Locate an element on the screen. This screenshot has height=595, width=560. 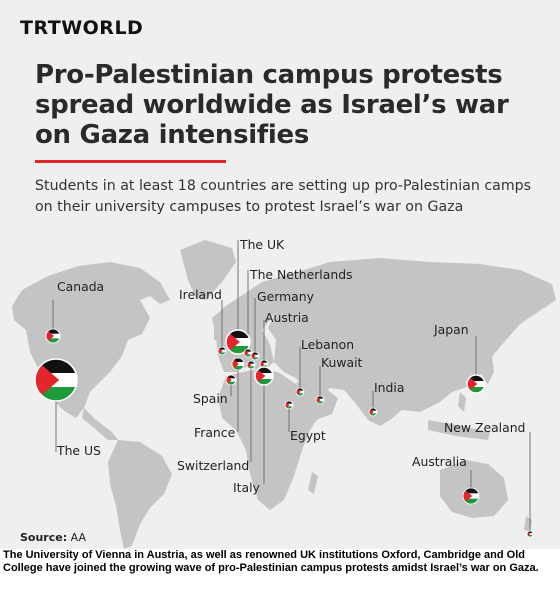
palestinian-flag-icon-switzerland is located at coordinates (251, 365).